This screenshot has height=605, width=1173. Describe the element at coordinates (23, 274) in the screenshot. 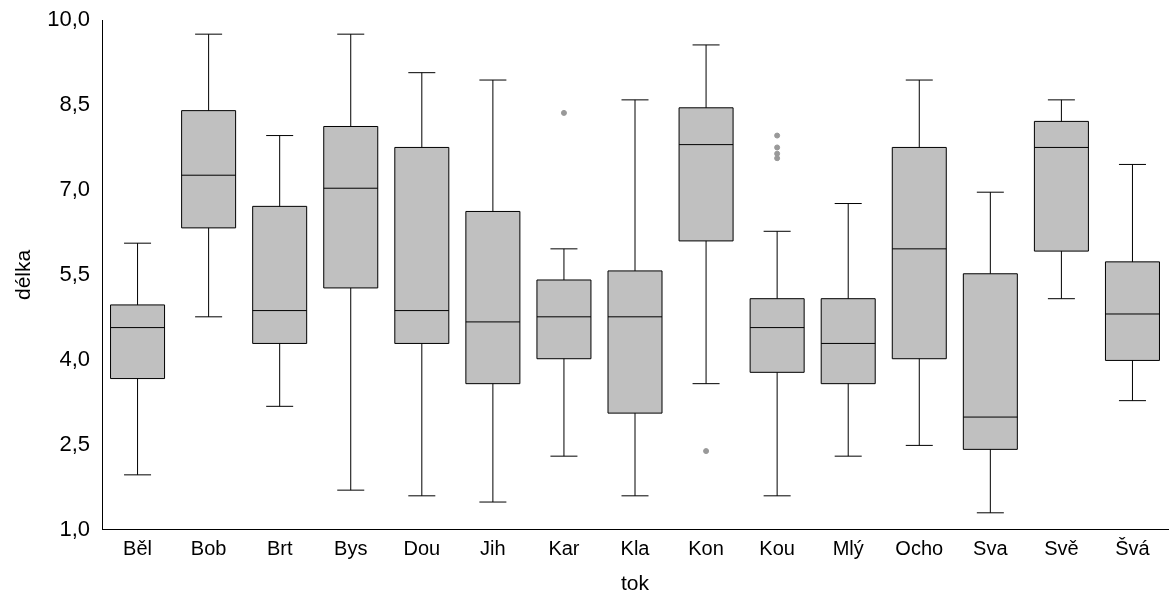

I see `y-axis-title: délka` at that location.